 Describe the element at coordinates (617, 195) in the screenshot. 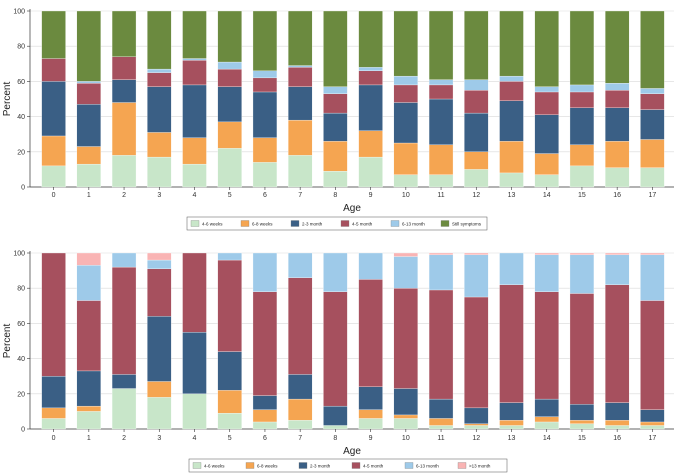

I see `x-tick-label: 16` at that location.